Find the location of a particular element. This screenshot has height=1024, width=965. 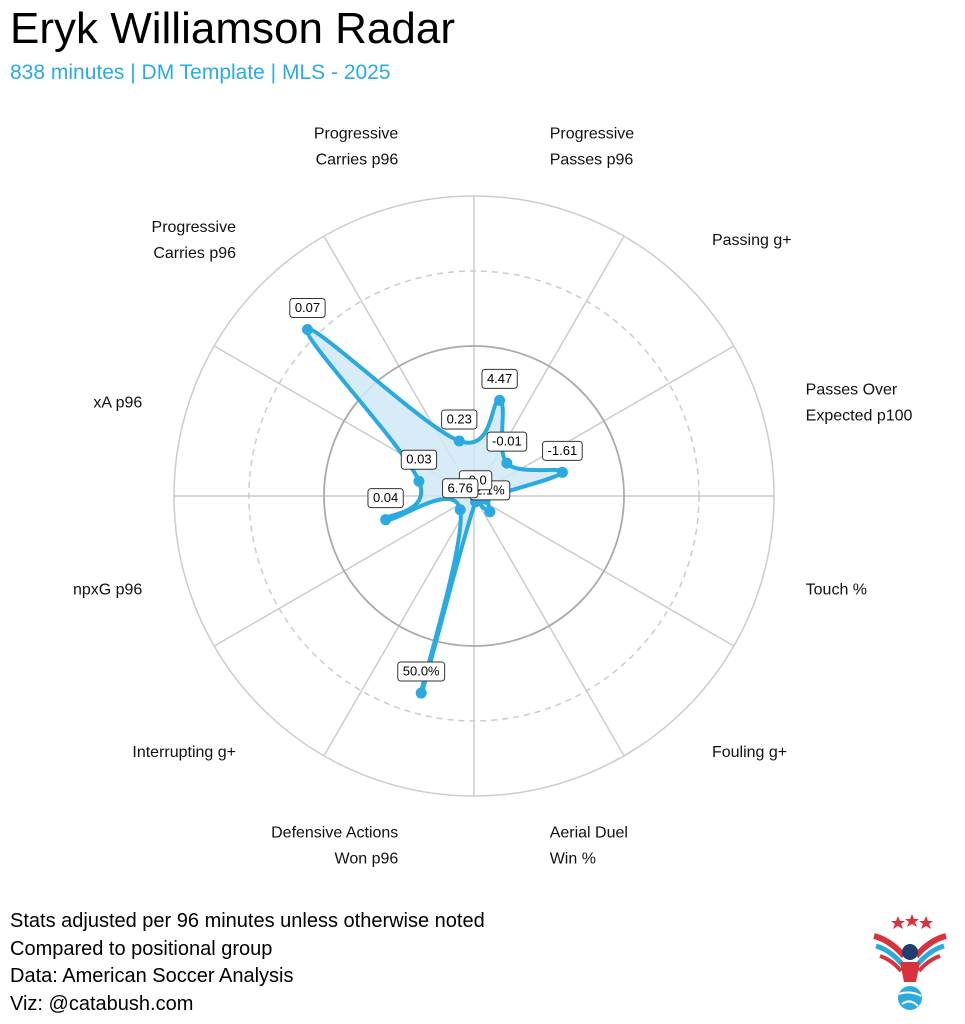

axis-label-9: npxG p96 is located at coordinates (107, 590).